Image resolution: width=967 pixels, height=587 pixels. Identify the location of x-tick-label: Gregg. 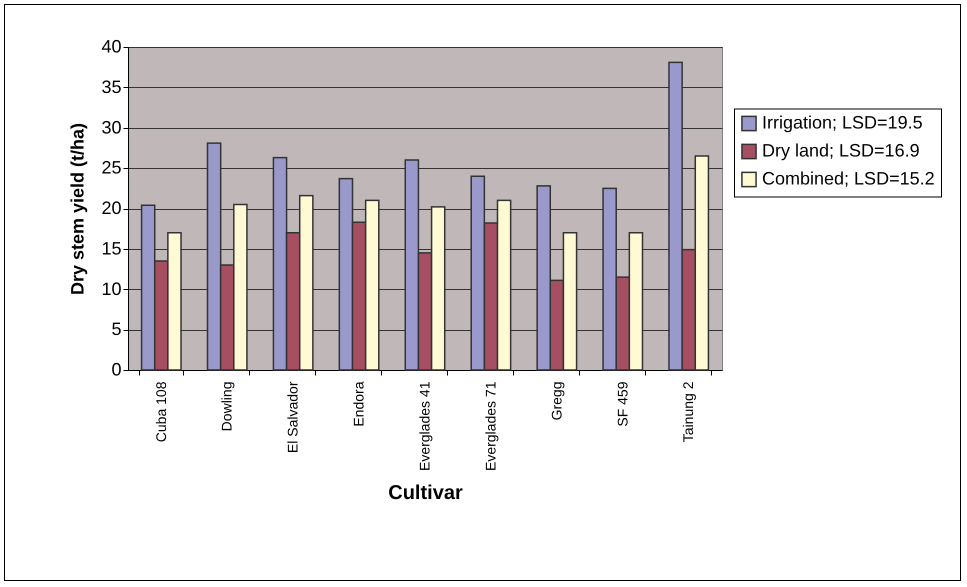
(556, 401).